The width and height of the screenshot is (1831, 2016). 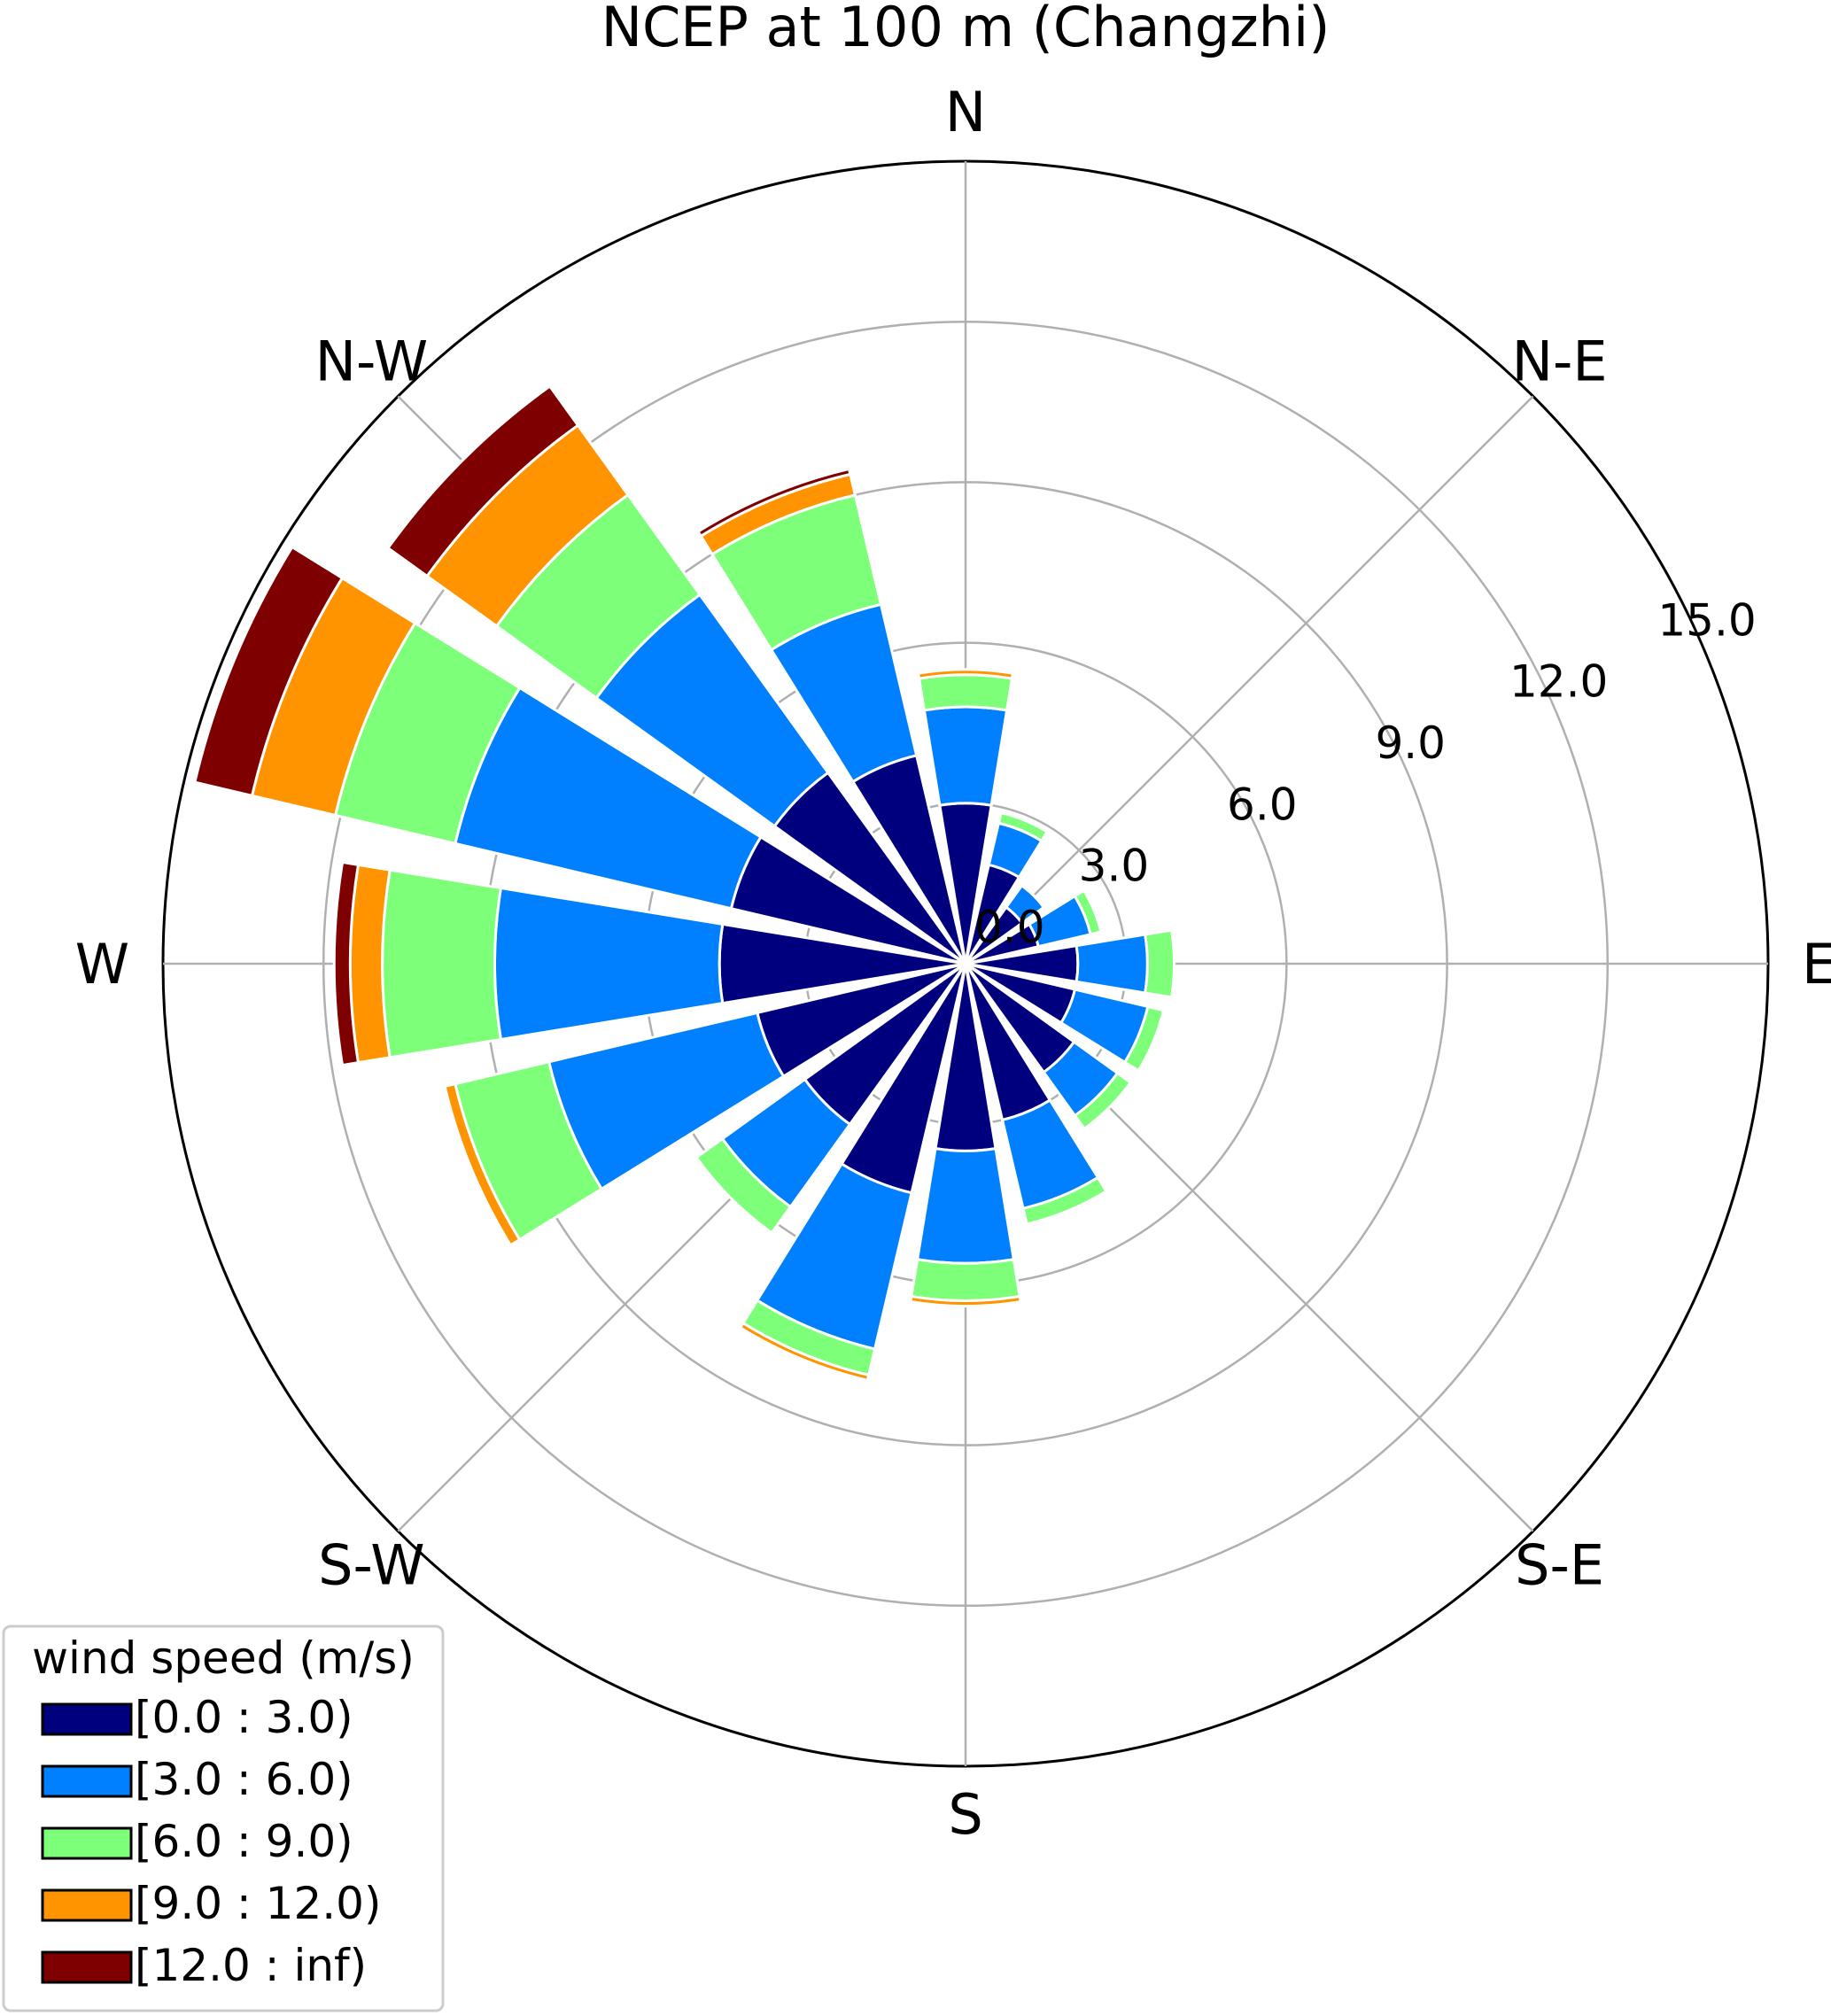 What do you see at coordinates (1009, 927) in the screenshot?
I see `radial-tick-label: 0.0` at bounding box center [1009, 927].